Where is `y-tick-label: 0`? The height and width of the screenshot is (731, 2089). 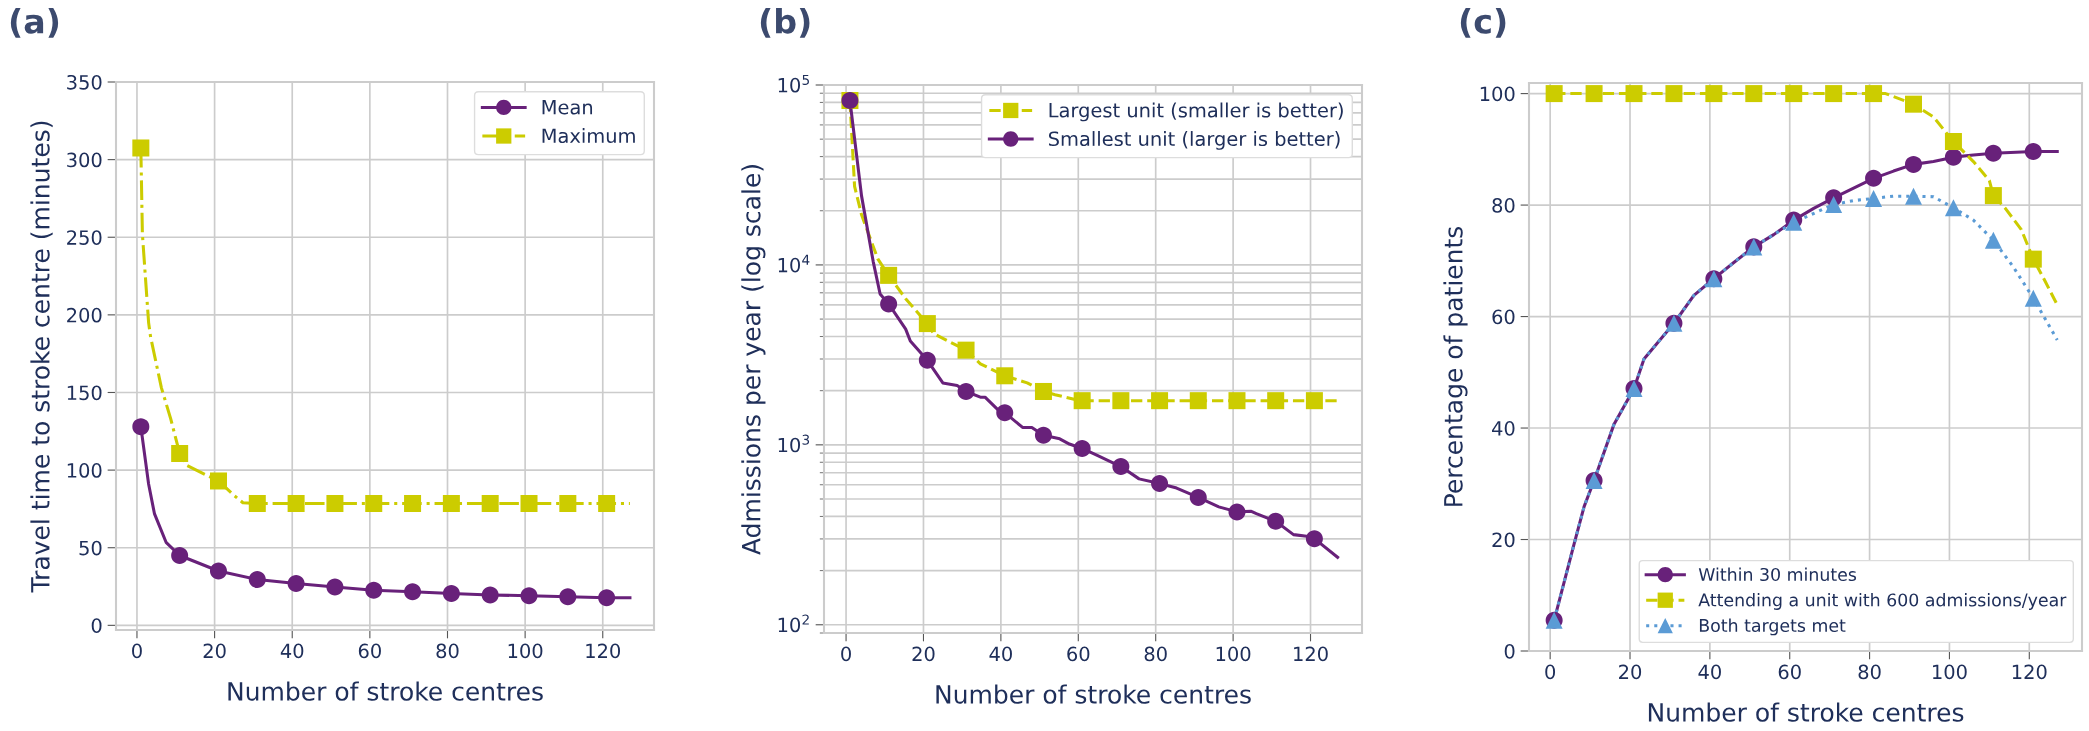 y-tick-label: 0 is located at coordinates (96, 626).